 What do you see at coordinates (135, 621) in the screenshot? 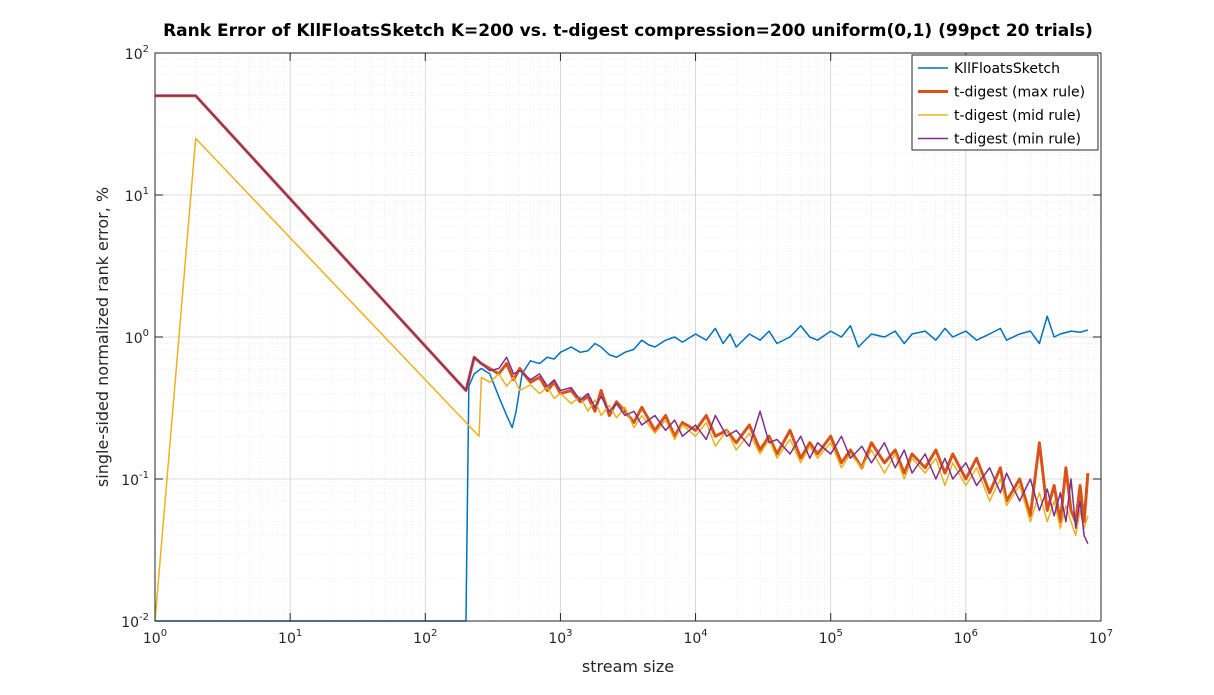
I see `tick-label: 10⁻²` at bounding box center [135, 621].